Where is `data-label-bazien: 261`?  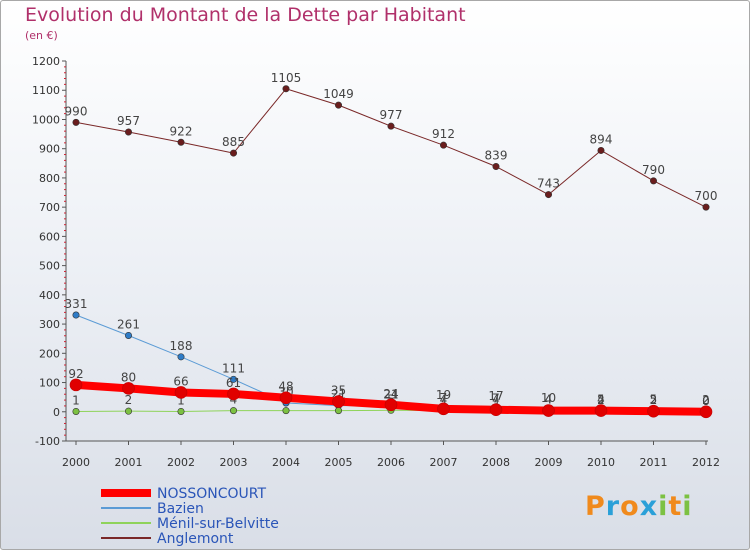 data-label-bazien: 261 is located at coordinates (128, 324).